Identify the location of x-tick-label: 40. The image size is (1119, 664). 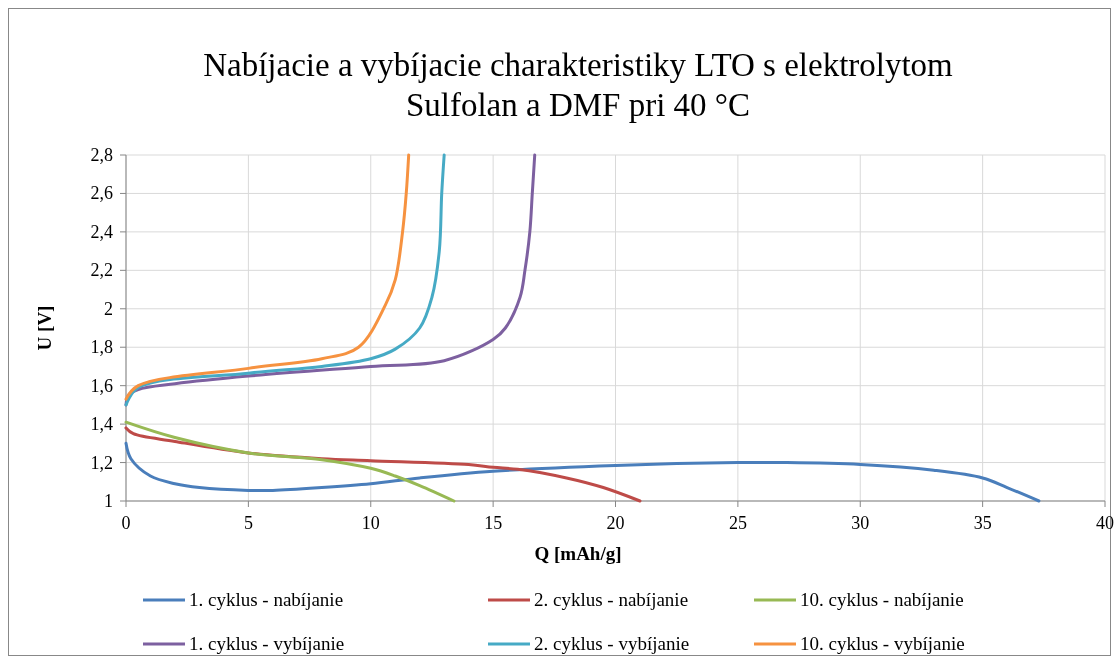
(1105, 523).